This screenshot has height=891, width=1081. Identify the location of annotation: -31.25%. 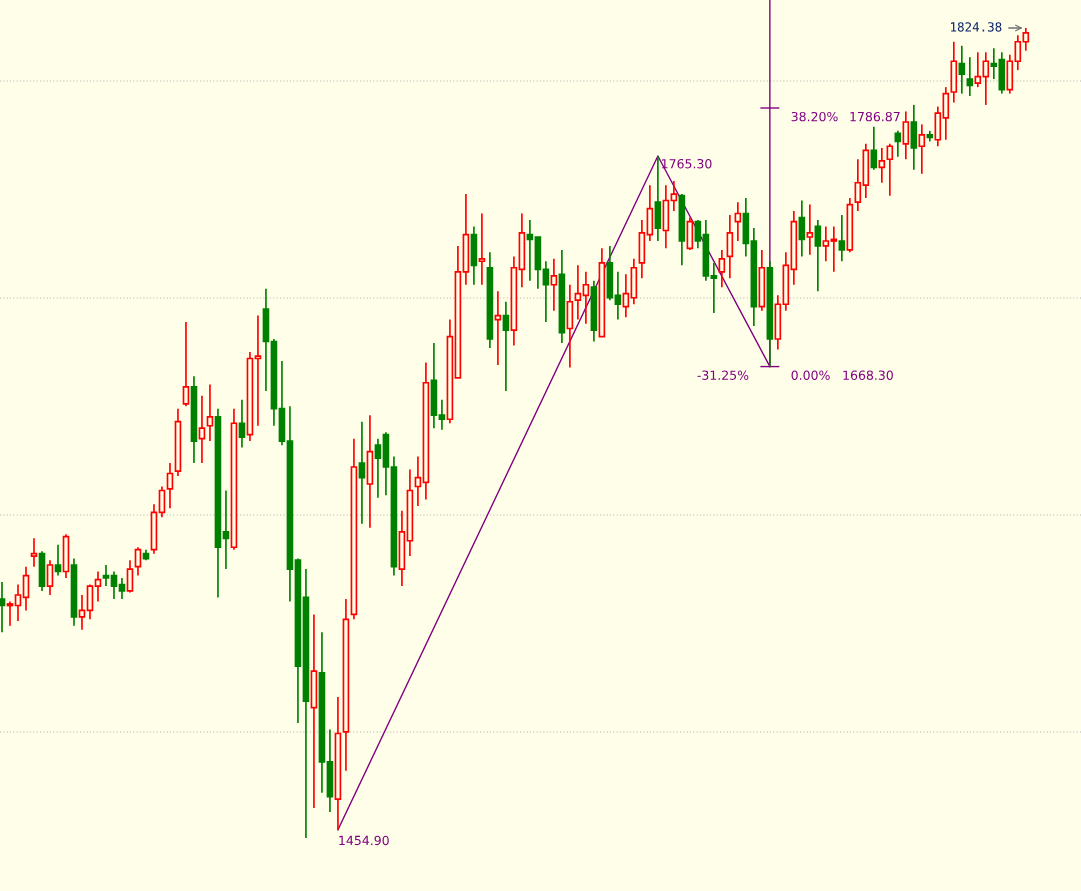
(723, 375).